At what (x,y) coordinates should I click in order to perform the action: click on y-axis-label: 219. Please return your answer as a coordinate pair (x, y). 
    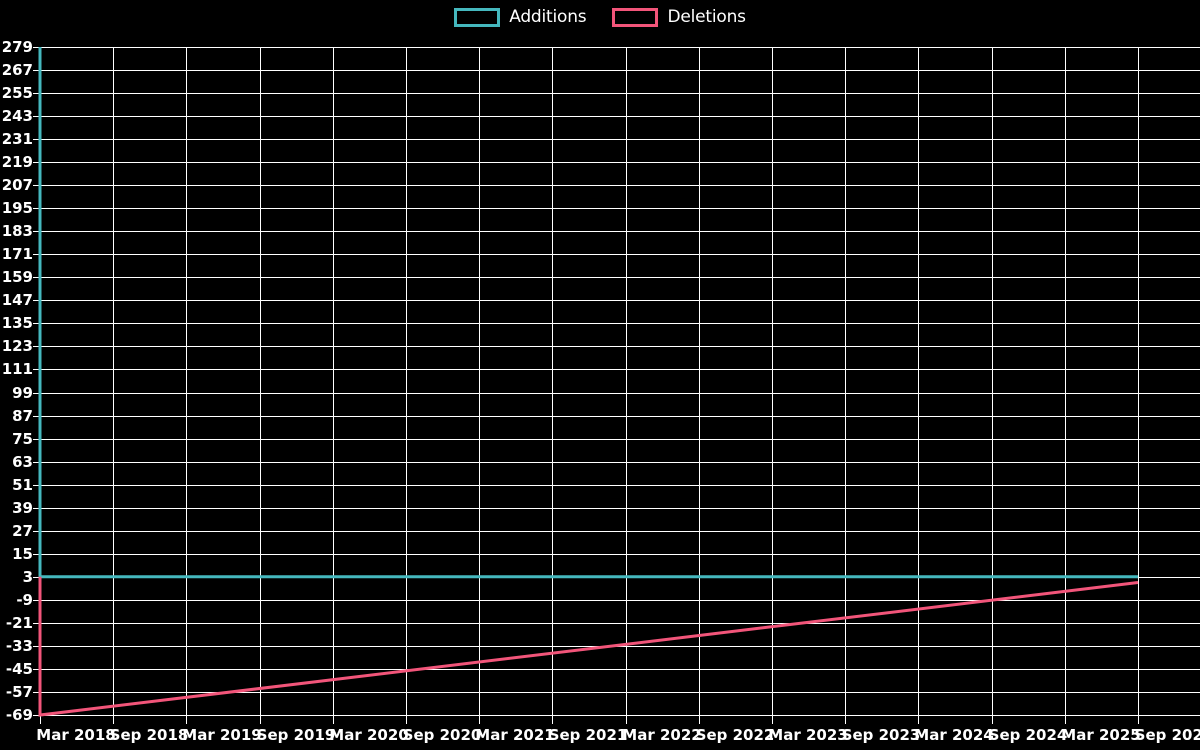
    Looking at the image, I should click on (17, 162).